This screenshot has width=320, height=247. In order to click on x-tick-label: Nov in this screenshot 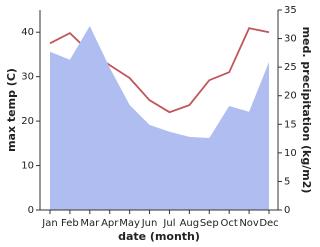, I will do `click(249, 223)`.